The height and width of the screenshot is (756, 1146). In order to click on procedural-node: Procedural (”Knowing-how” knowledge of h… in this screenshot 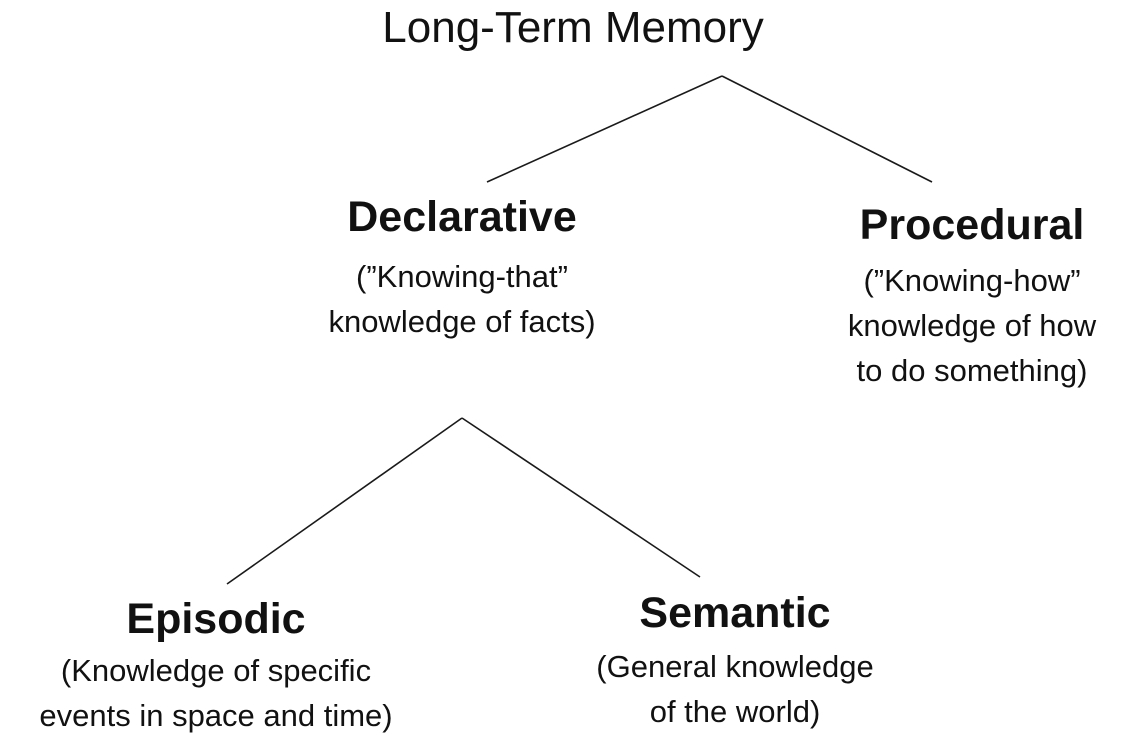, I will do `click(972, 296)`.